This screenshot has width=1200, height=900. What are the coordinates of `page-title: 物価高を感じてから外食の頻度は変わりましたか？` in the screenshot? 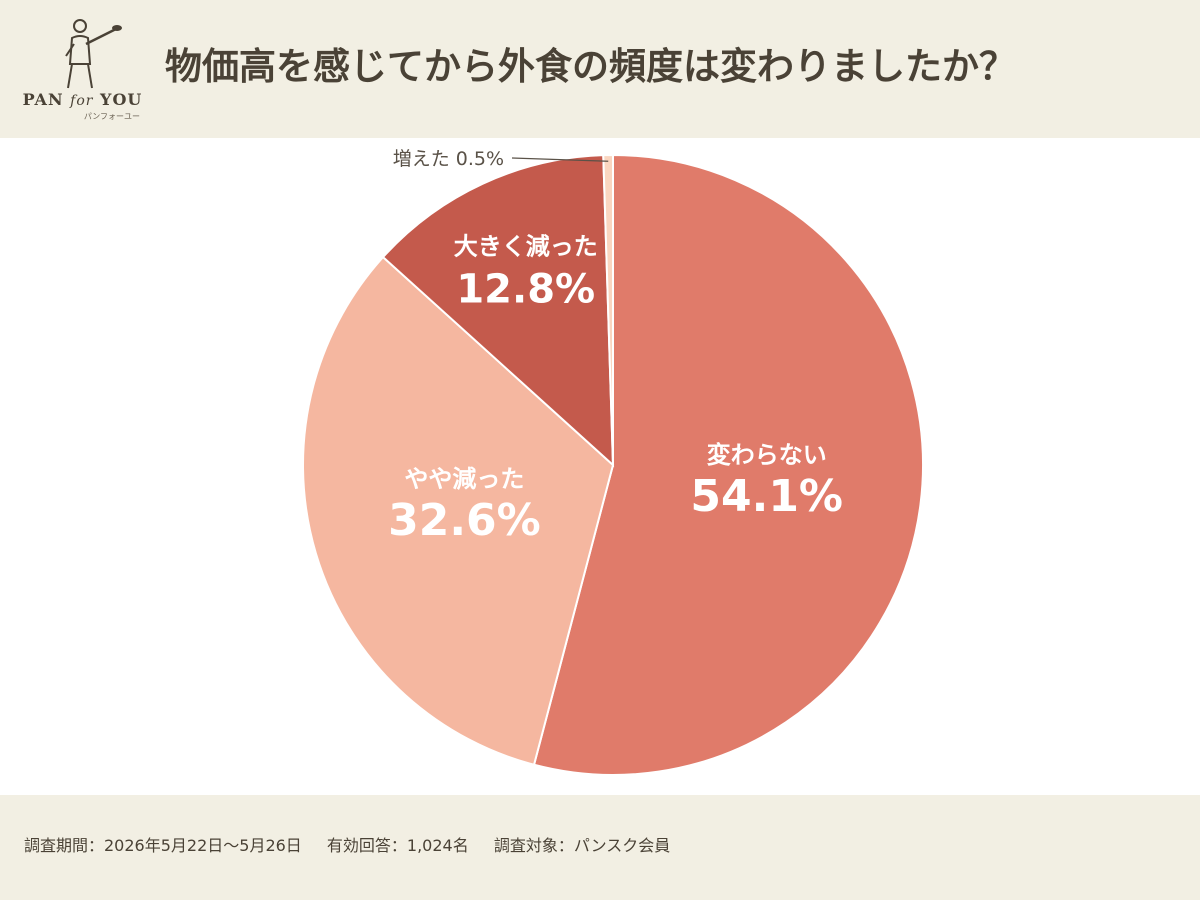 It's located at (590, 66).